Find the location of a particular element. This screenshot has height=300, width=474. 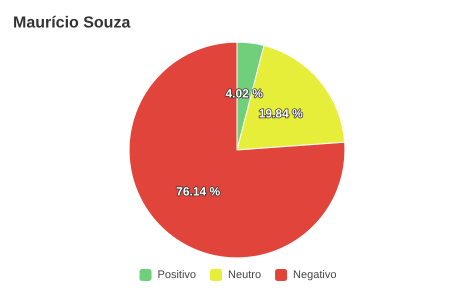

chart-title: Maurício Souza is located at coordinates (71, 23).